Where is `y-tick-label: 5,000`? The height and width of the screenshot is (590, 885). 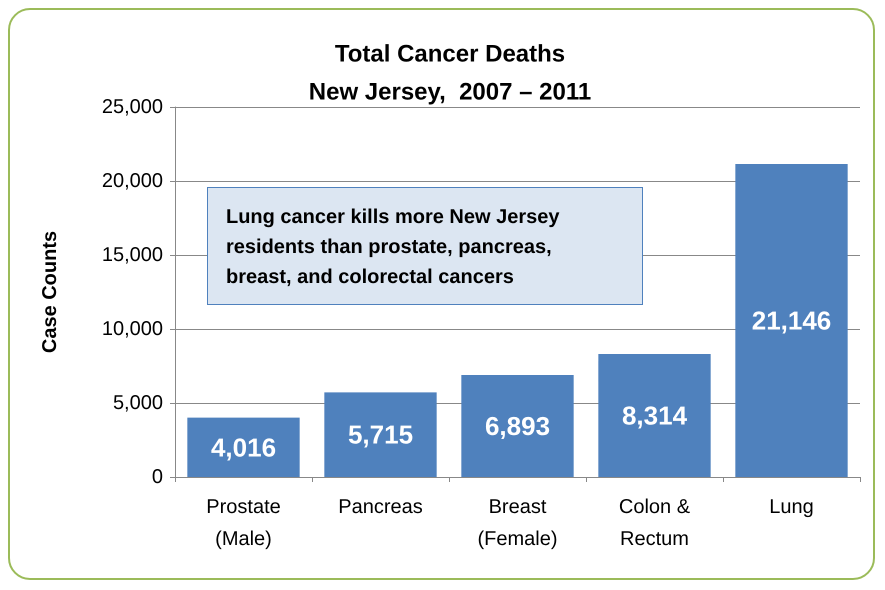 y-tick-label: 5,000 is located at coordinates (137, 403).